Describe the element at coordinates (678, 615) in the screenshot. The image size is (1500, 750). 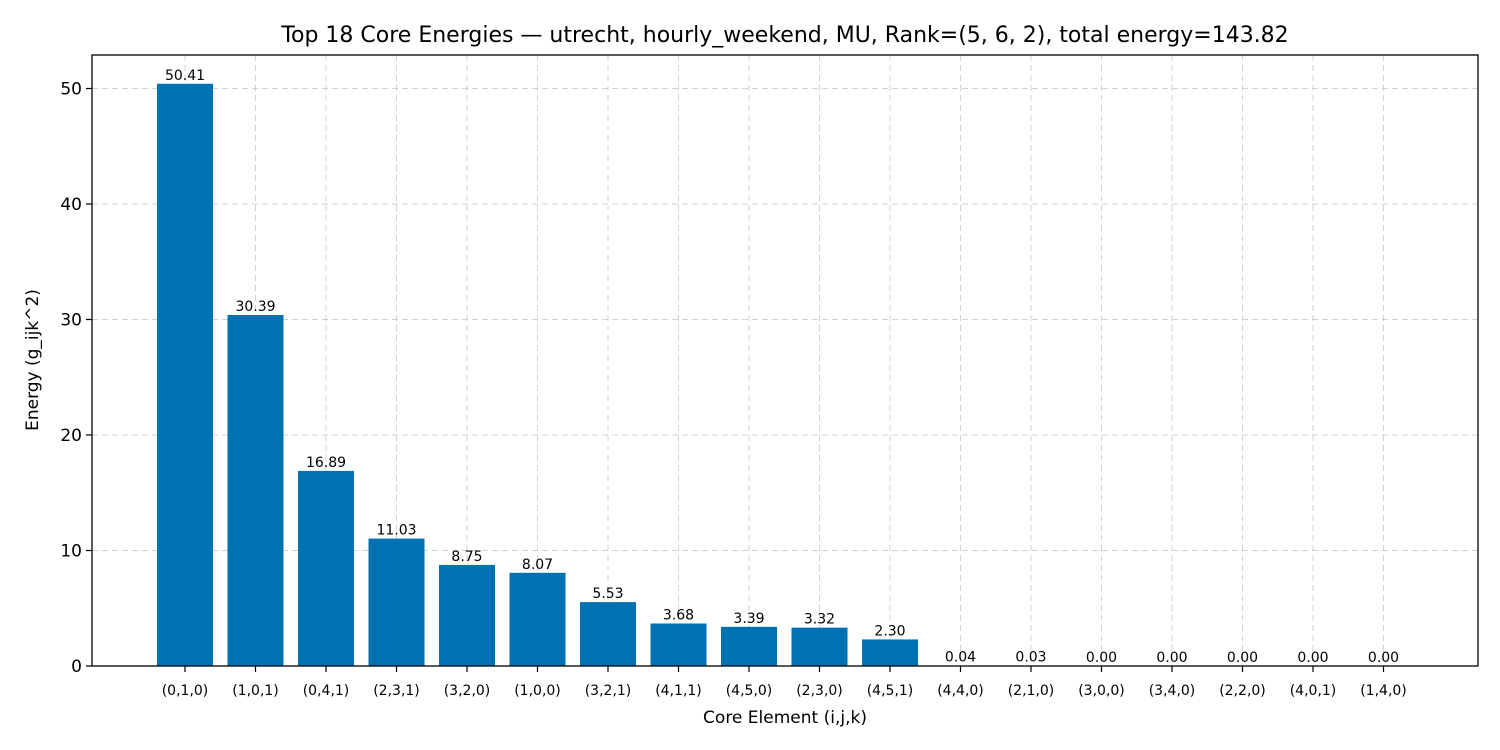
I see `bar-value-label: 3.68` at that location.